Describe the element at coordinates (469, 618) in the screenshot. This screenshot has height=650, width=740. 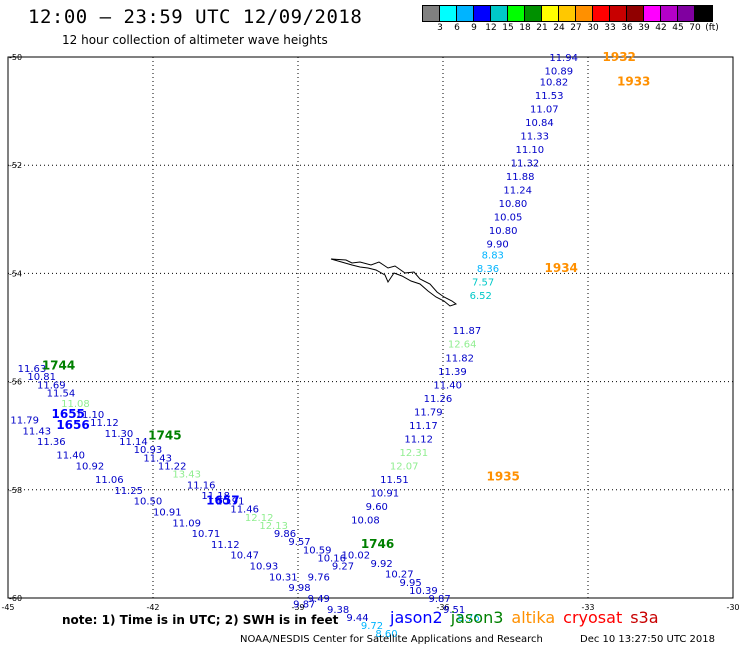
I see `wave-height-value: 8.76` at that location.